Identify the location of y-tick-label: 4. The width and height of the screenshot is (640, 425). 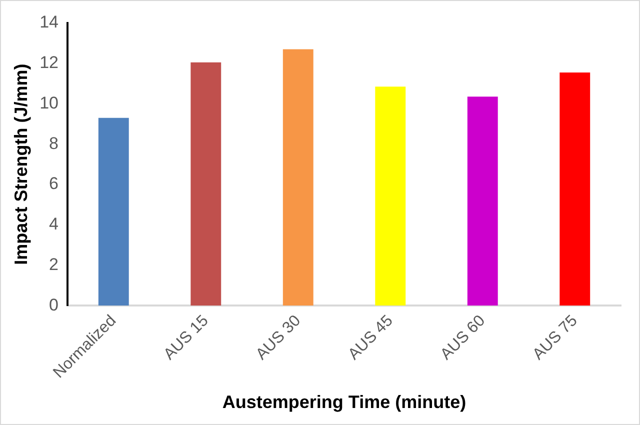
(54, 224).